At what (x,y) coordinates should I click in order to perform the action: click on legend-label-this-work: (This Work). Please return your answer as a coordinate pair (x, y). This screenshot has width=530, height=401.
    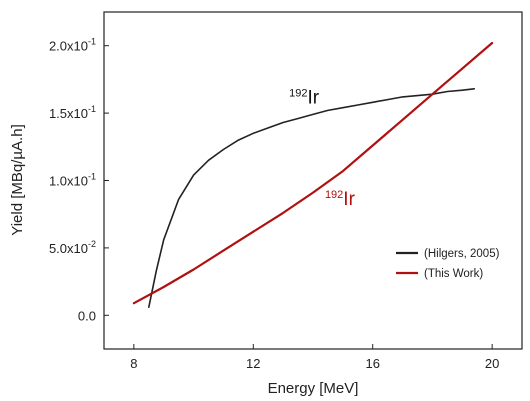
    Looking at the image, I should click on (453, 274).